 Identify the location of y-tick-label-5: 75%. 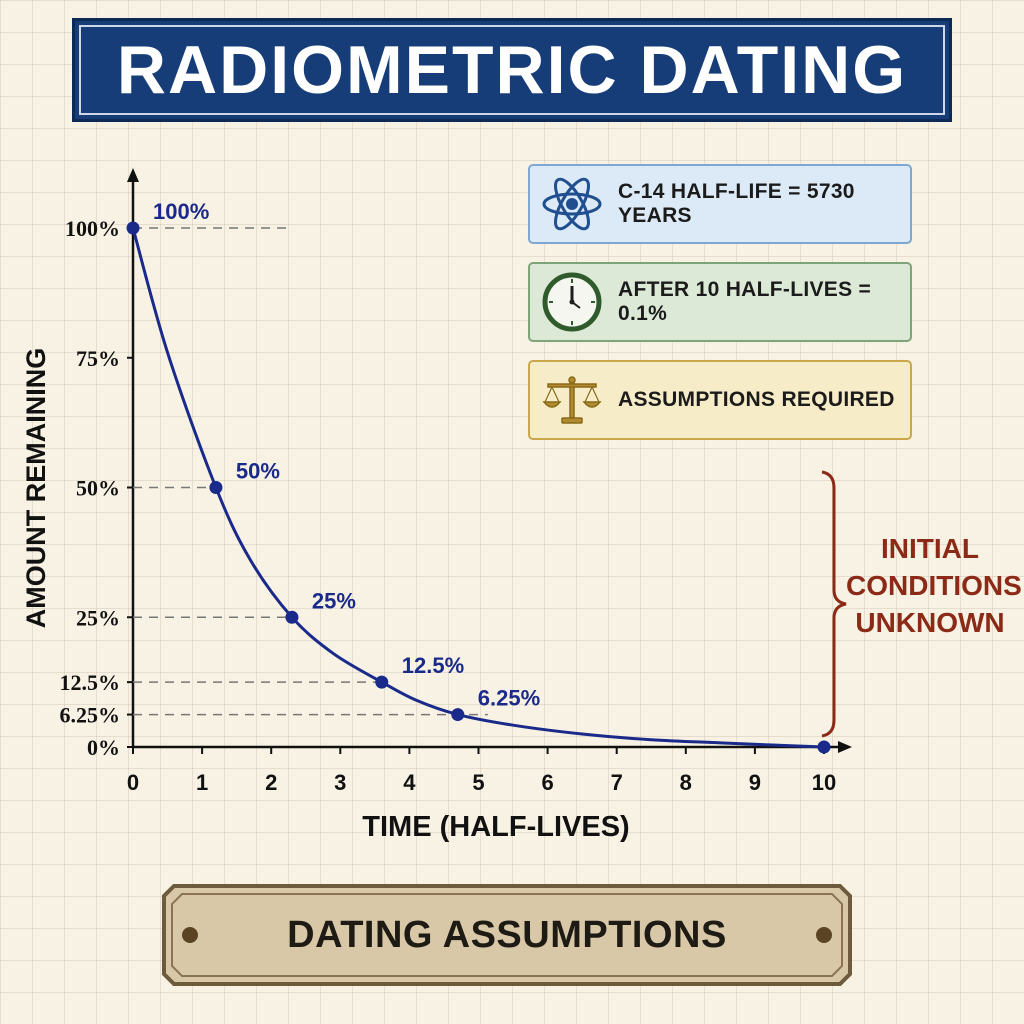
(98, 358).